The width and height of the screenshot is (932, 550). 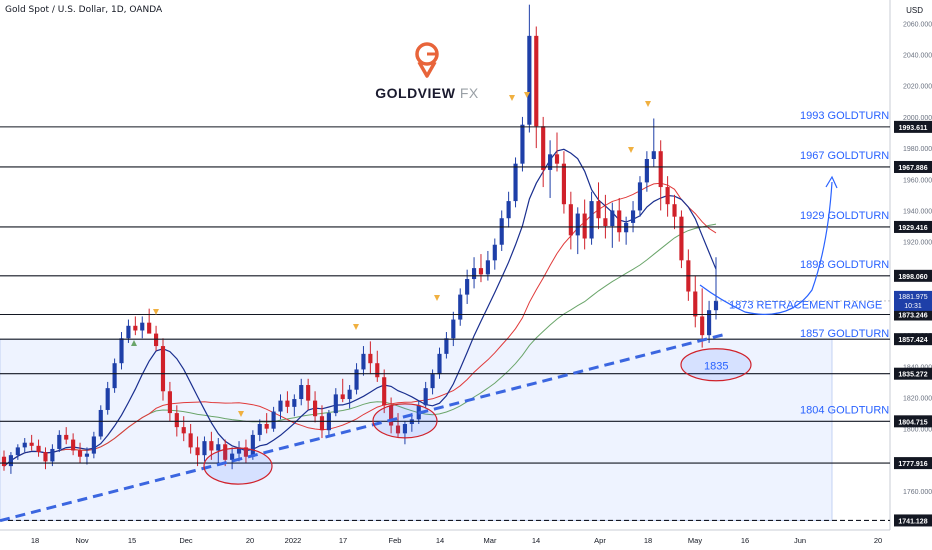 What do you see at coordinates (490, 540) in the screenshot?
I see `x-tick-label: Mar` at bounding box center [490, 540].